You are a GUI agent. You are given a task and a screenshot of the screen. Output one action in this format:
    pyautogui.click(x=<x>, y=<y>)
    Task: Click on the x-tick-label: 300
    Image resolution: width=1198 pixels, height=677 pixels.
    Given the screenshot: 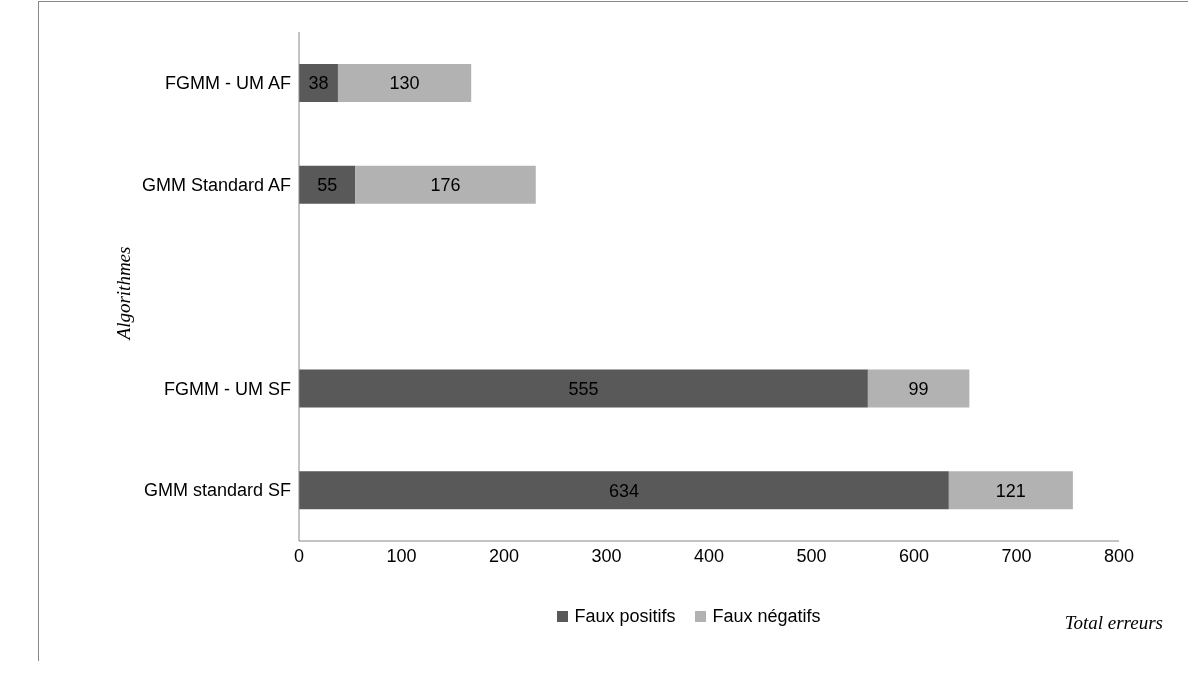 What is the action you would take?
    pyautogui.click(x=606, y=555)
    